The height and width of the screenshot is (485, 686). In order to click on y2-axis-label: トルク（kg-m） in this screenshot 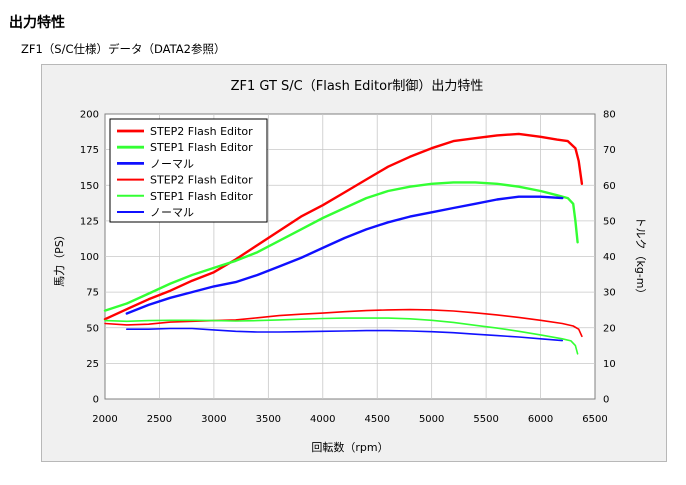, I will do `click(640, 257)`.